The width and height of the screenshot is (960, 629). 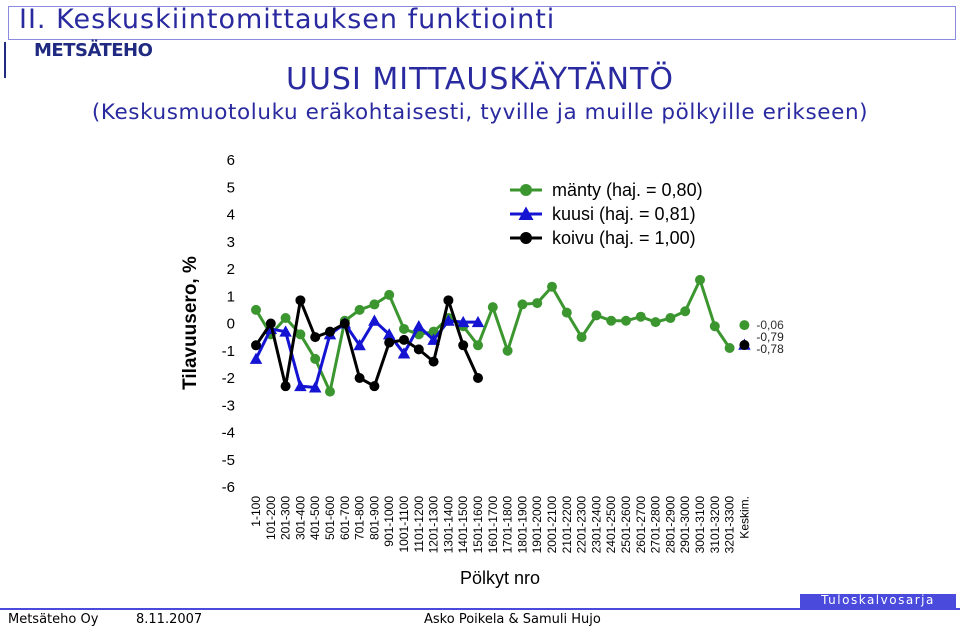 What do you see at coordinates (624, 238) in the screenshot?
I see `legend-label: koivu (haj. = 1,00)` at bounding box center [624, 238].